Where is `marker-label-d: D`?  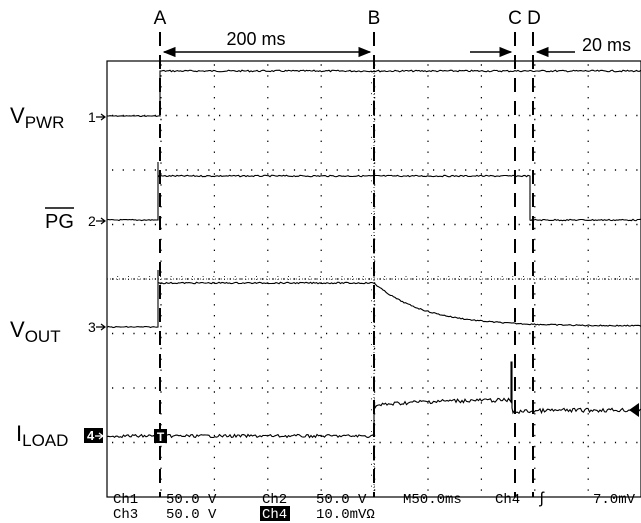 marker-label-d: D is located at coordinates (534, 18).